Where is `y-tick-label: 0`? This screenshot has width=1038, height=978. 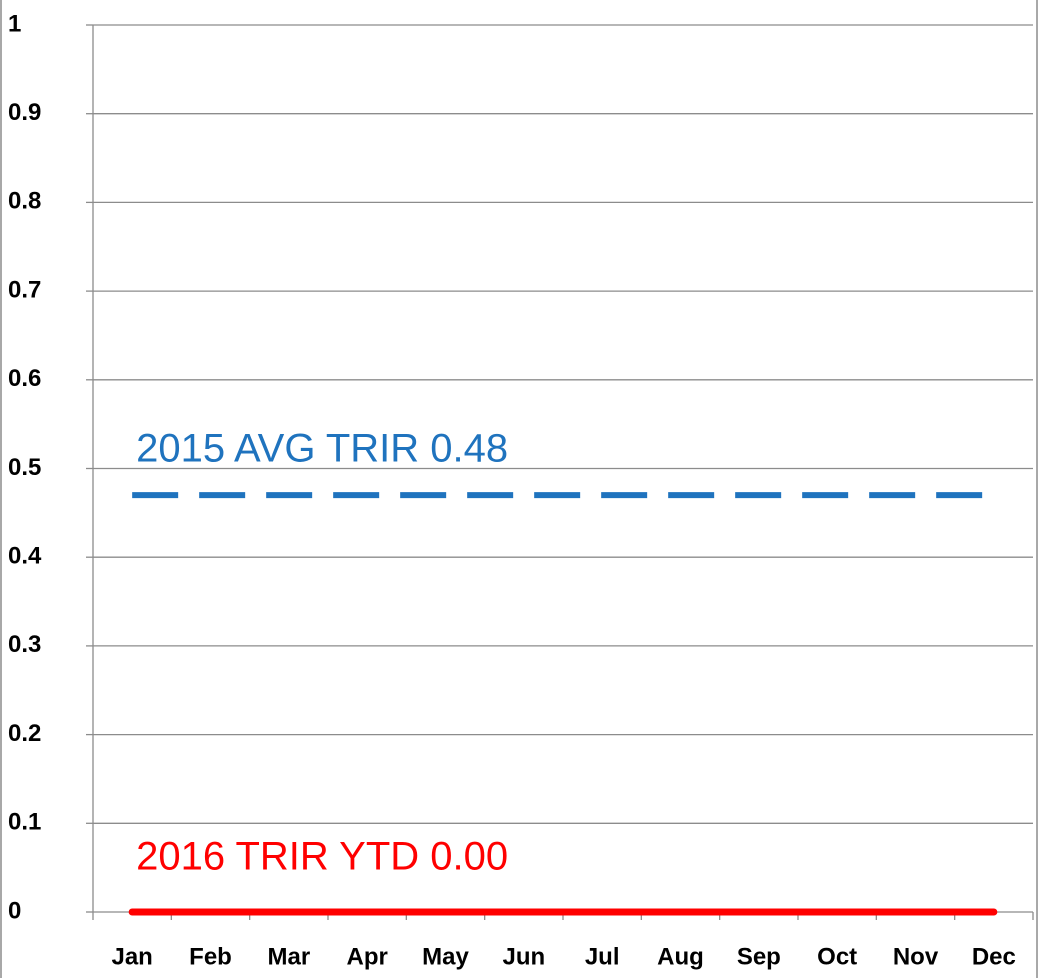 y-tick-label: 0 is located at coordinates (14, 910).